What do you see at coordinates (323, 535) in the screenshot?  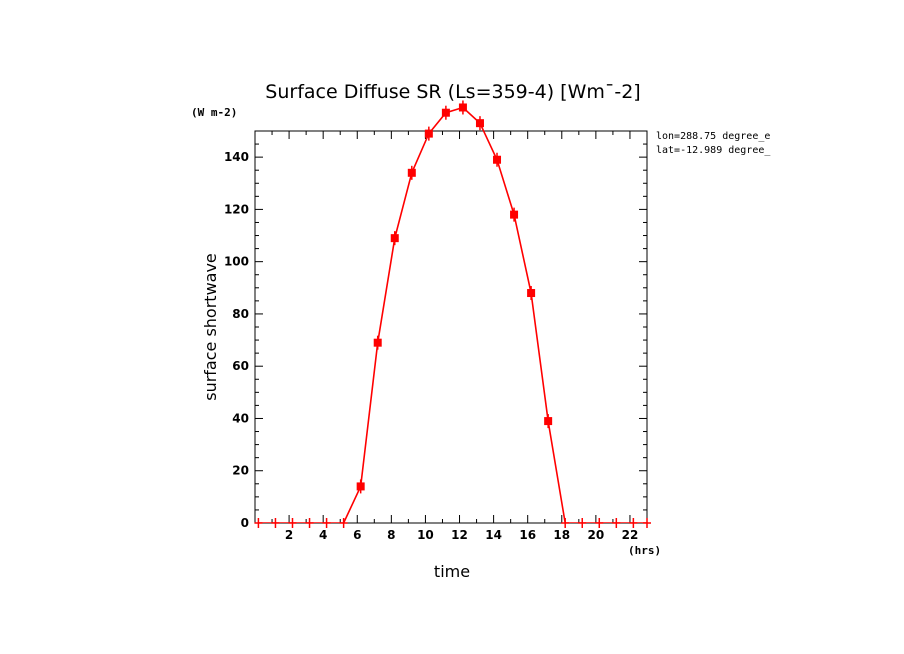 I see `x-tick-label: 4` at bounding box center [323, 535].